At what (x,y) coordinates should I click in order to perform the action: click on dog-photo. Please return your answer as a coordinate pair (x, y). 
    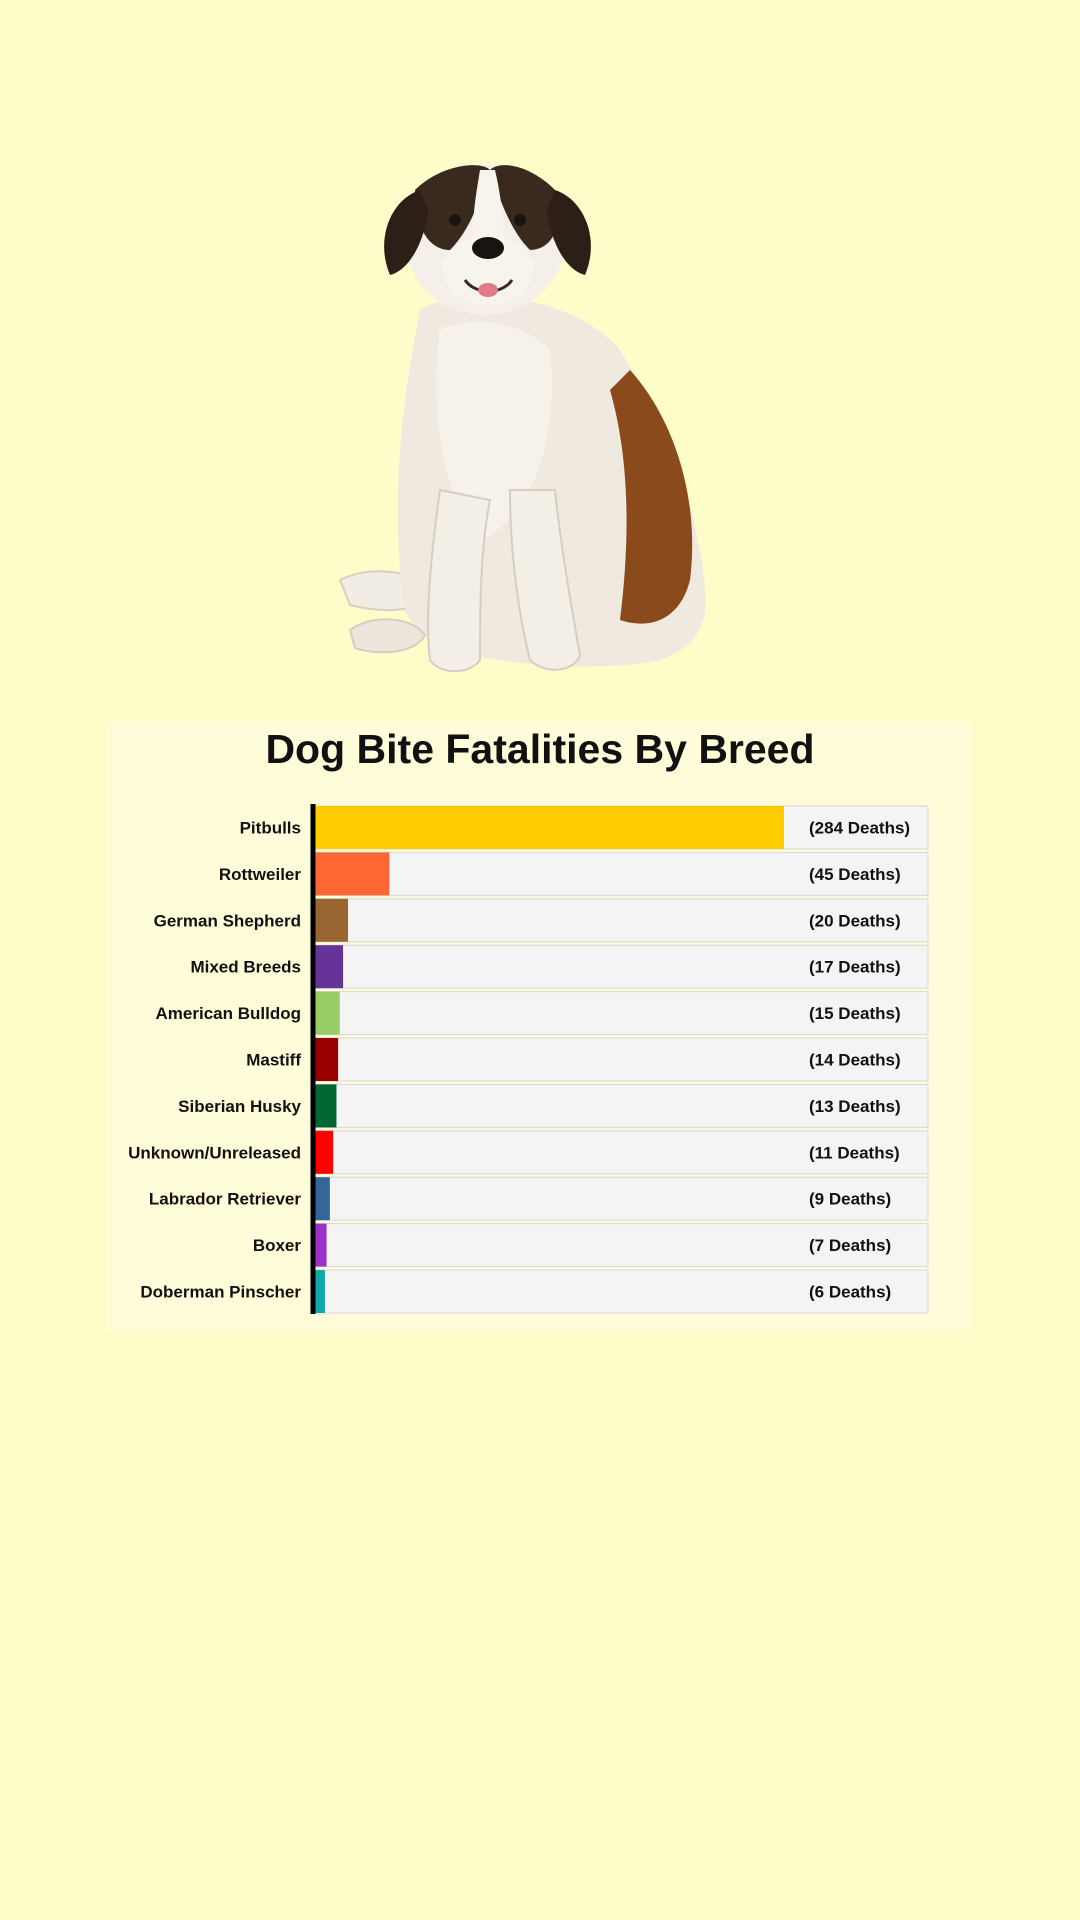
    Looking at the image, I should click on (550, 430).